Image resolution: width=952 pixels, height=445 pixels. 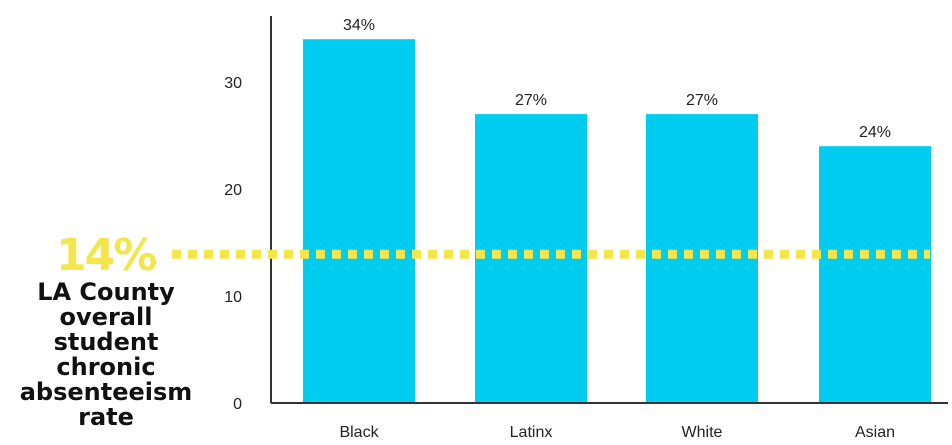 What do you see at coordinates (106, 317) in the screenshot?
I see `reference-label-line-2: overall` at bounding box center [106, 317].